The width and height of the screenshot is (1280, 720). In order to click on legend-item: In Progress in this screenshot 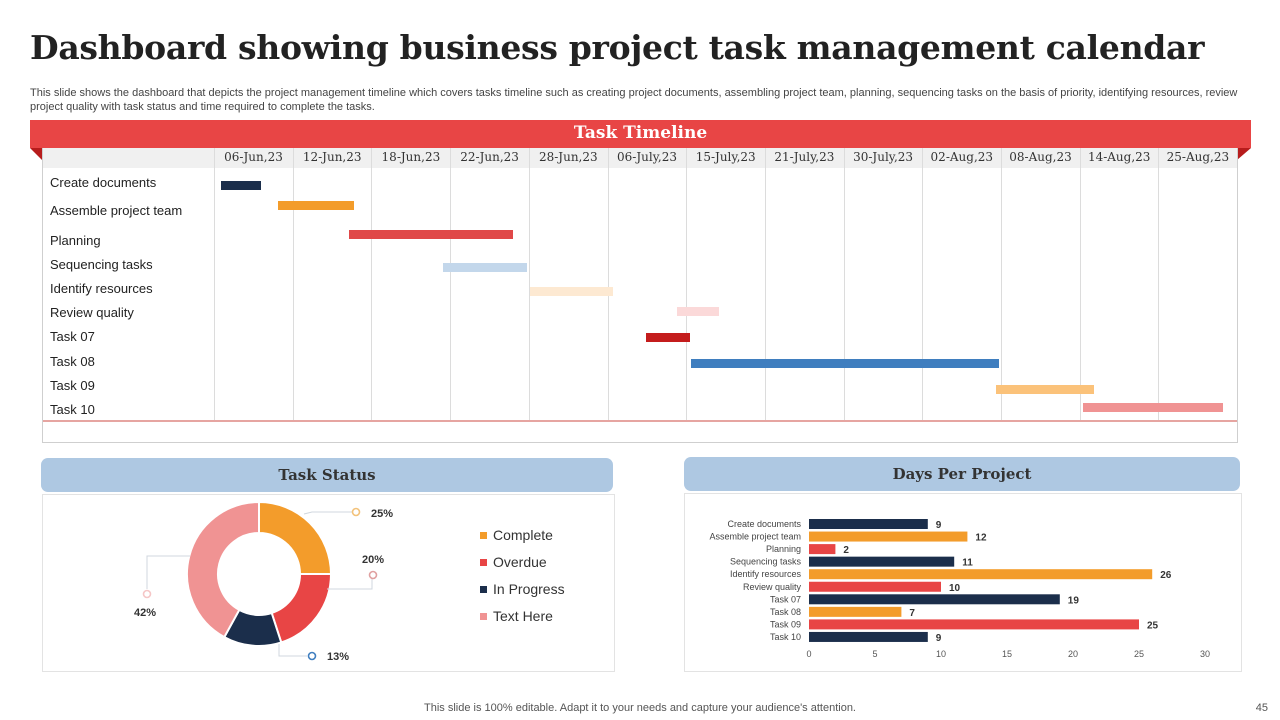, I will do `click(522, 589)`.